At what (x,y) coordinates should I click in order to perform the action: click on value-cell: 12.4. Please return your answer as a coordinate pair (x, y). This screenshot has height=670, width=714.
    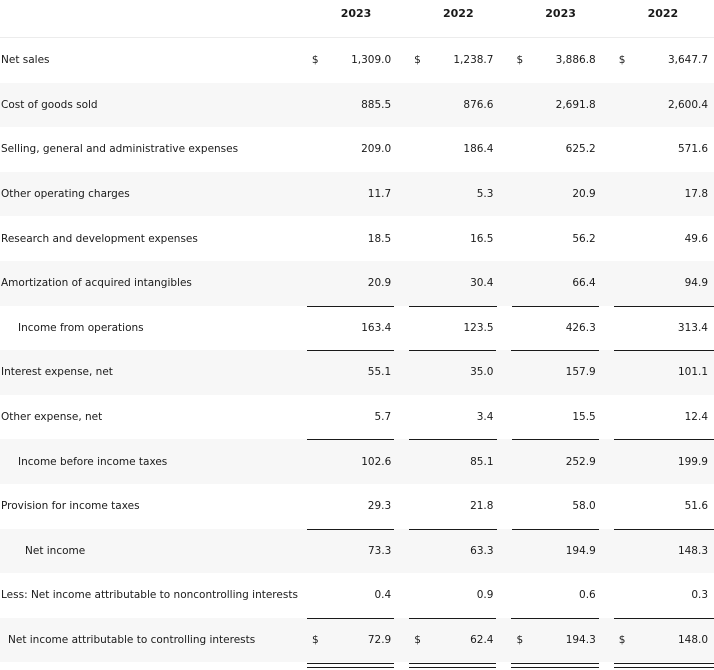
    Looking at the image, I should click on (663, 417).